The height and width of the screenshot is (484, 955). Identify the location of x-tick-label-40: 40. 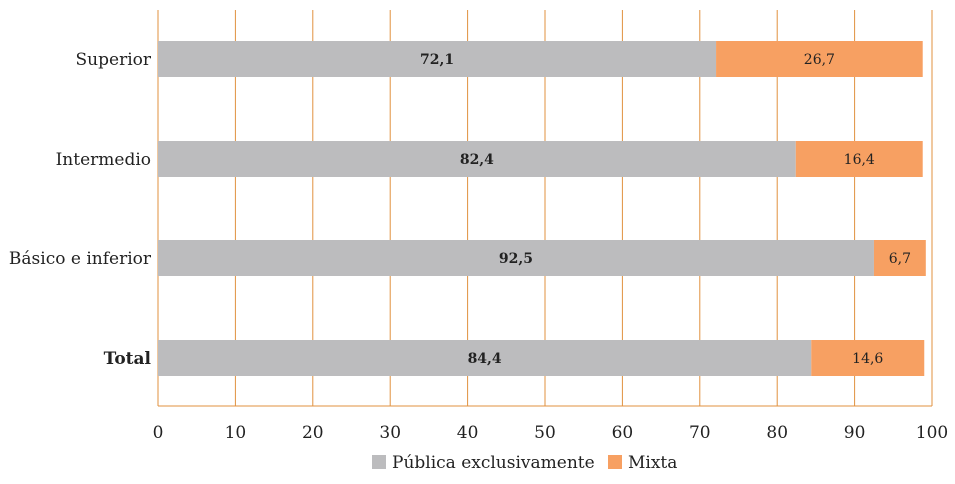
(468, 433).